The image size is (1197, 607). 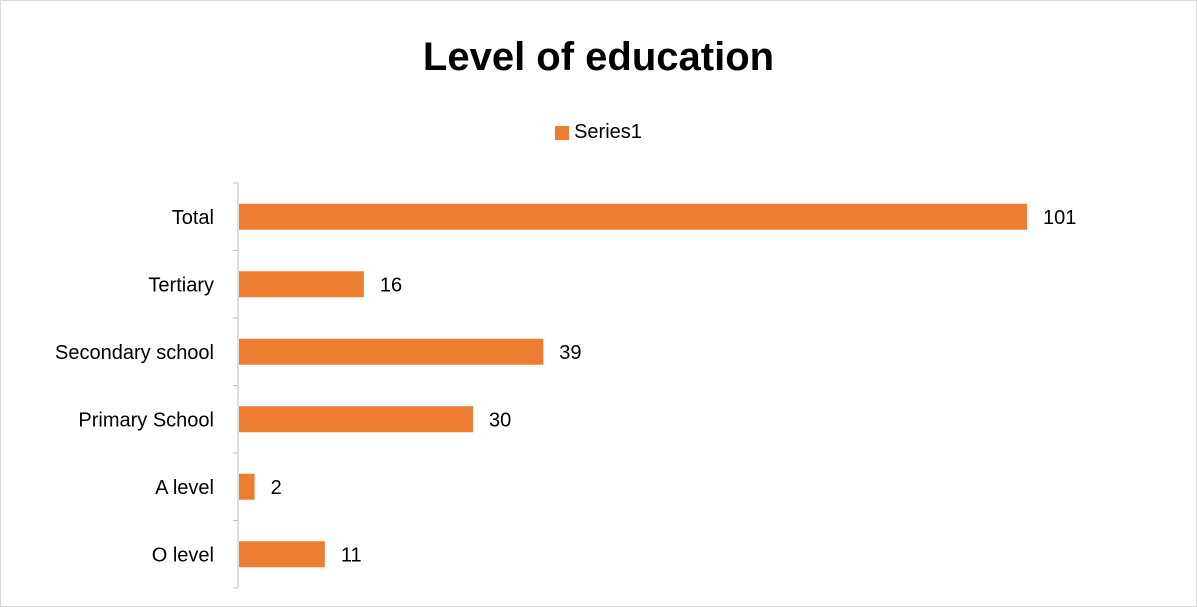 What do you see at coordinates (500, 420) in the screenshot?
I see `data-label: 30` at bounding box center [500, 420].